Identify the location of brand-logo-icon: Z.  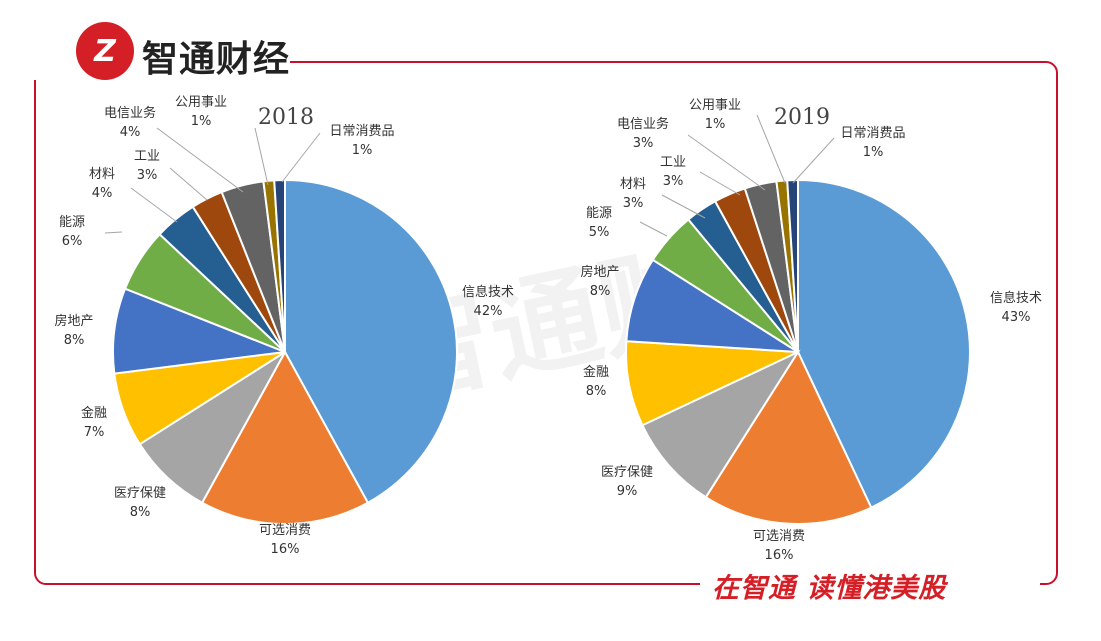
(105, 51).